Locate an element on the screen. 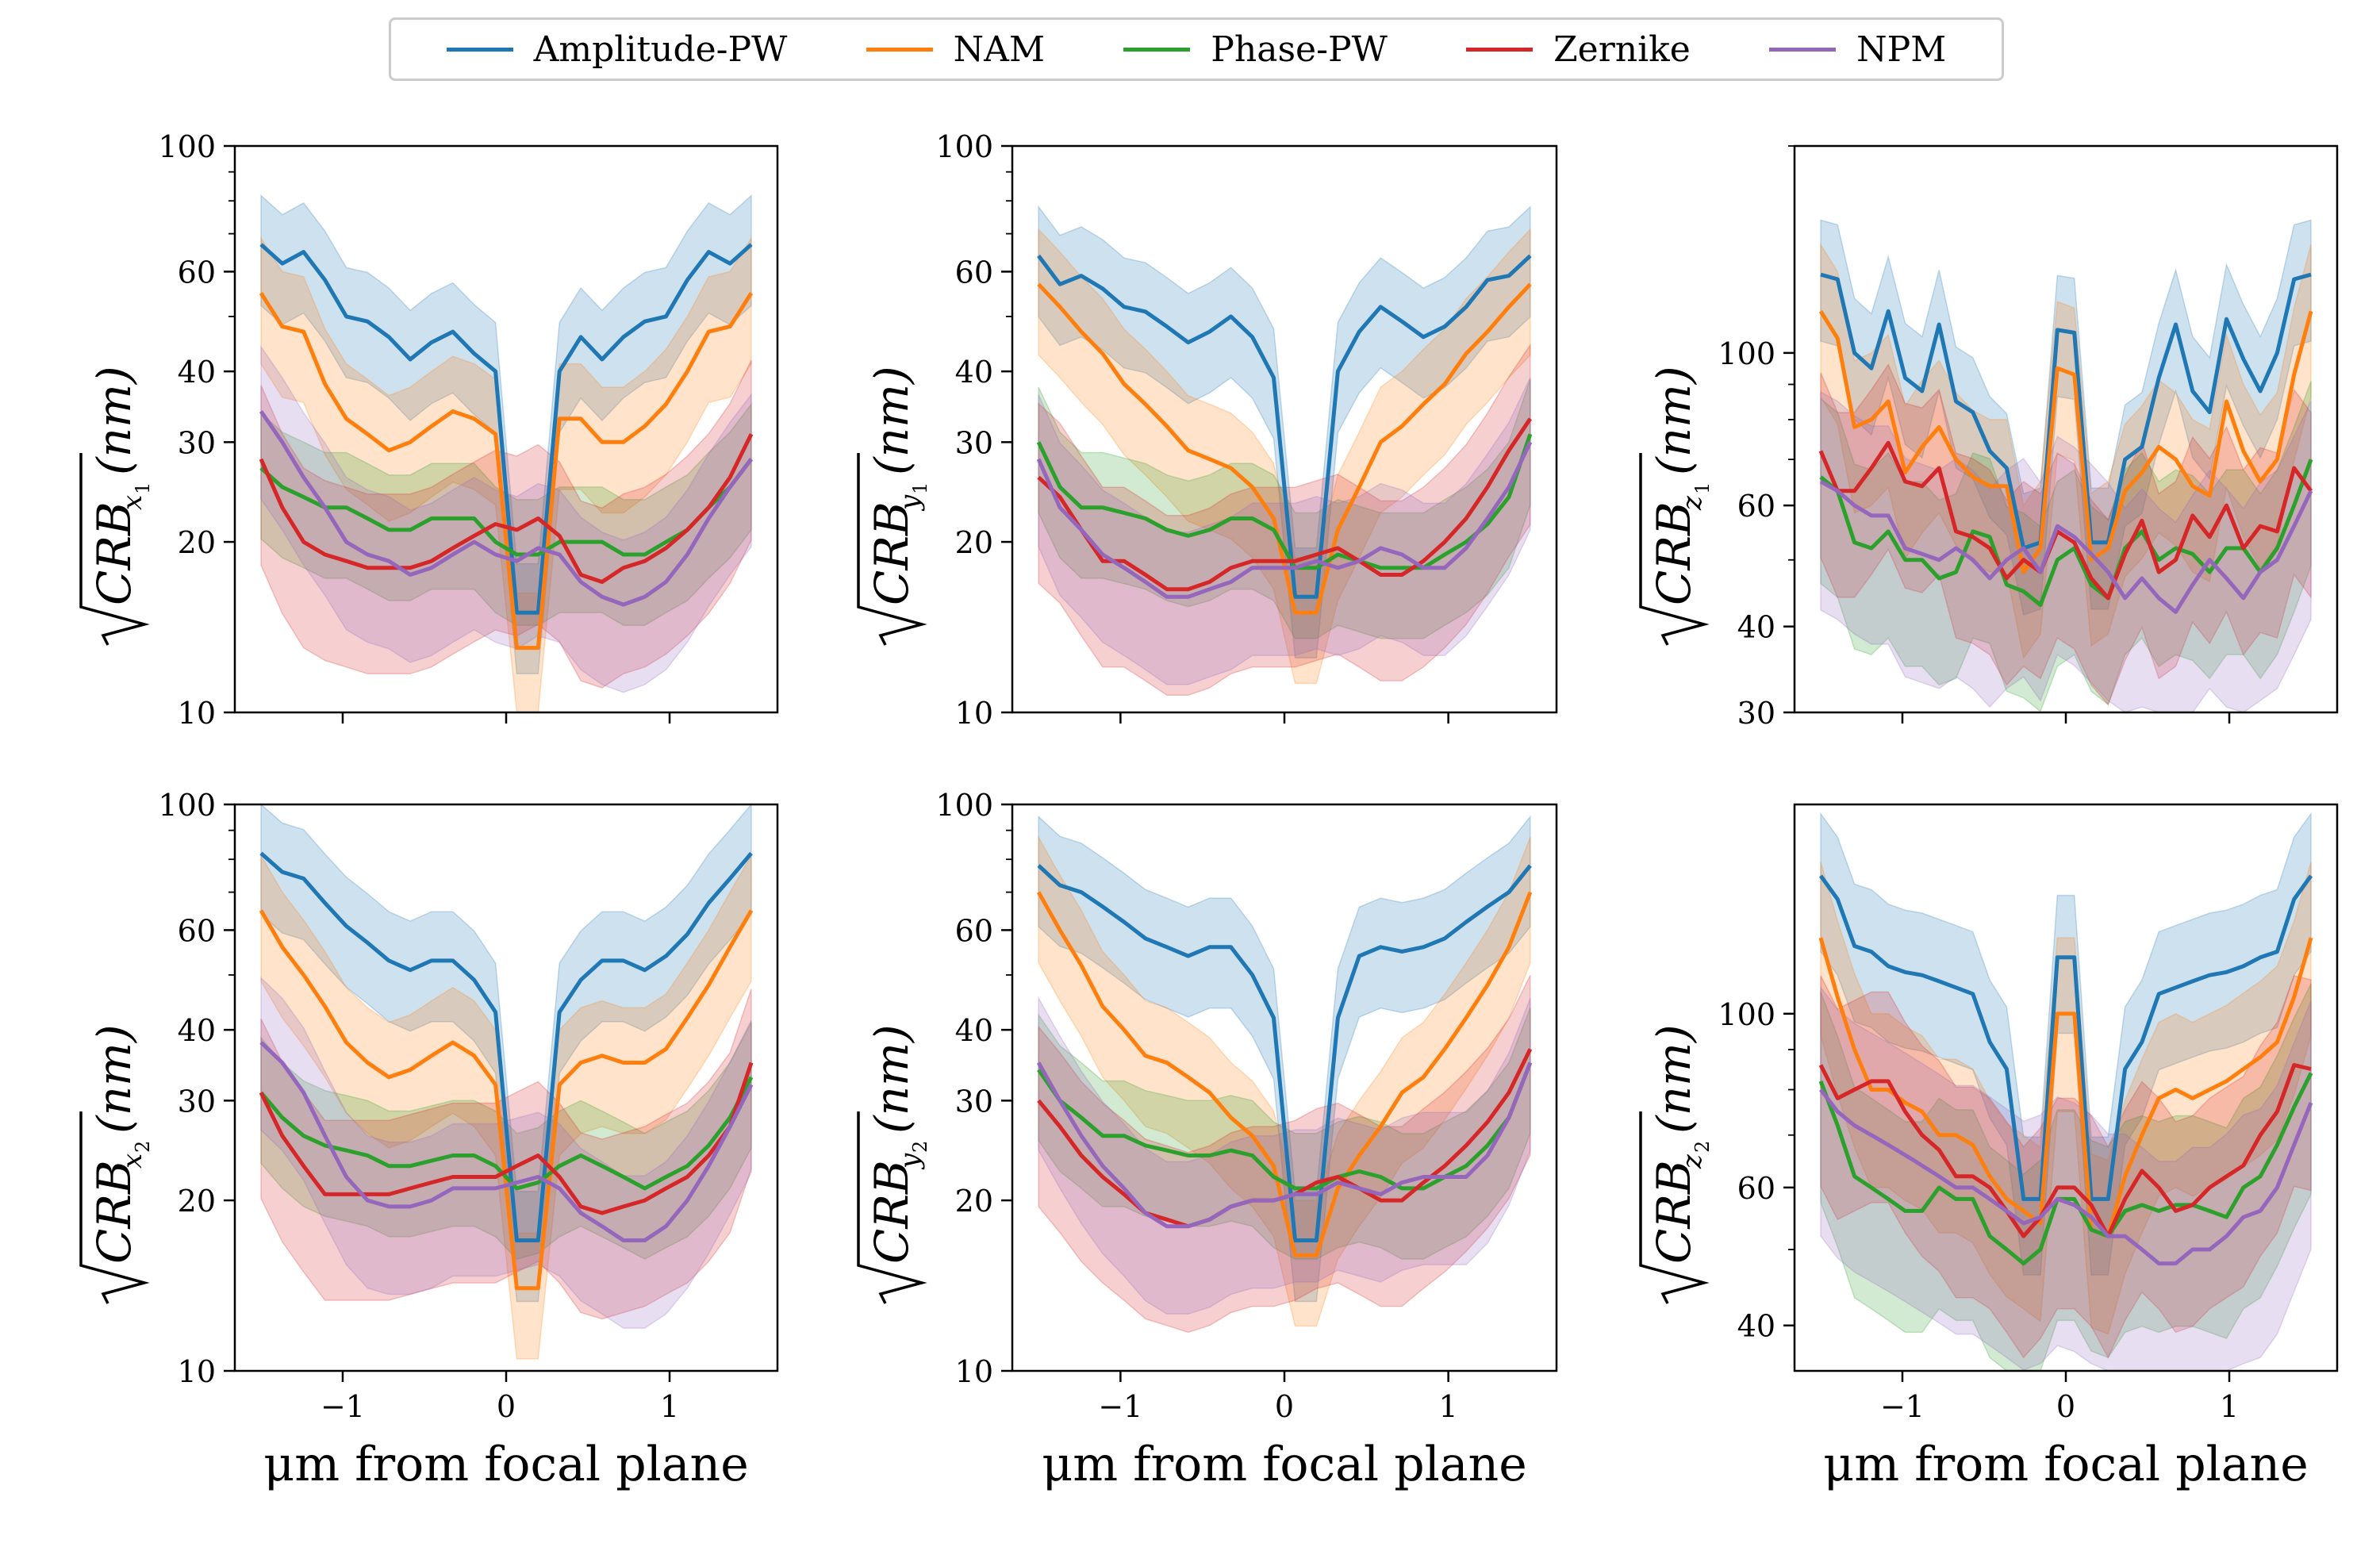 Image resolution: width=2380 pixels, height=1547 pixels. legend-entry-amplitude-pw: Amplitude-PW is located at coordinates (616, 49).